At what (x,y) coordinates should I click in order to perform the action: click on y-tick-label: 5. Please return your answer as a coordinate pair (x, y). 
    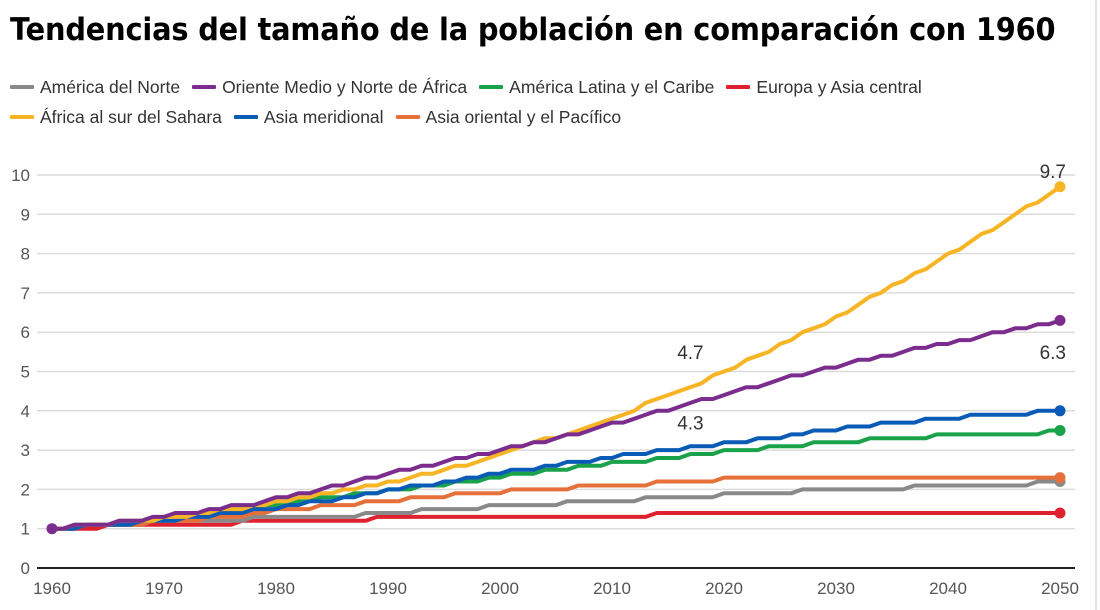
    Looking at the image, I should click on (25, 372).